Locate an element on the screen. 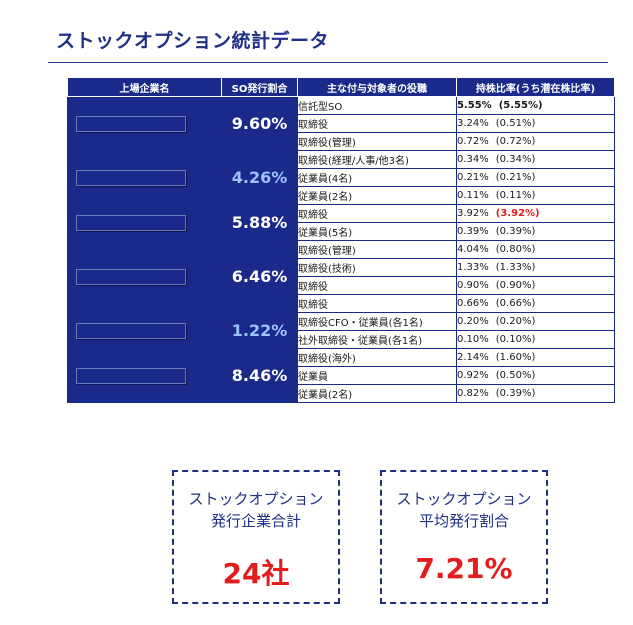 The width and height of the screenshot is (633, 625). header-company: 上場企業名 is located at coordinates (144, 87).